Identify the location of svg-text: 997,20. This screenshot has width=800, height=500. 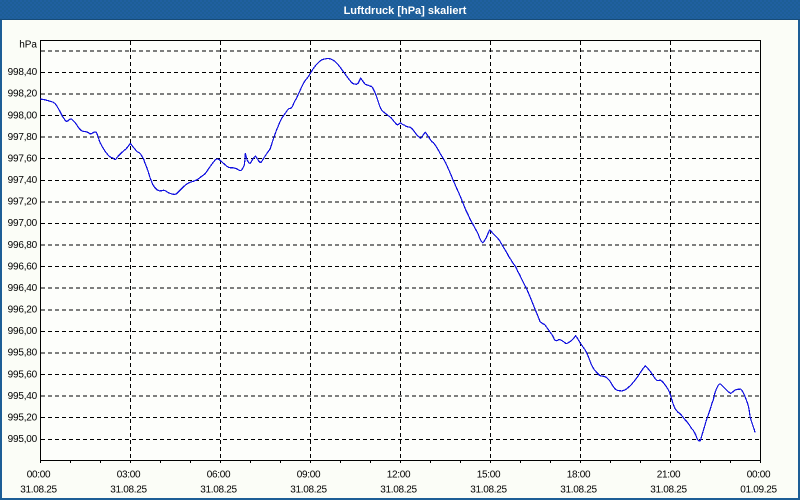
(23, 202).